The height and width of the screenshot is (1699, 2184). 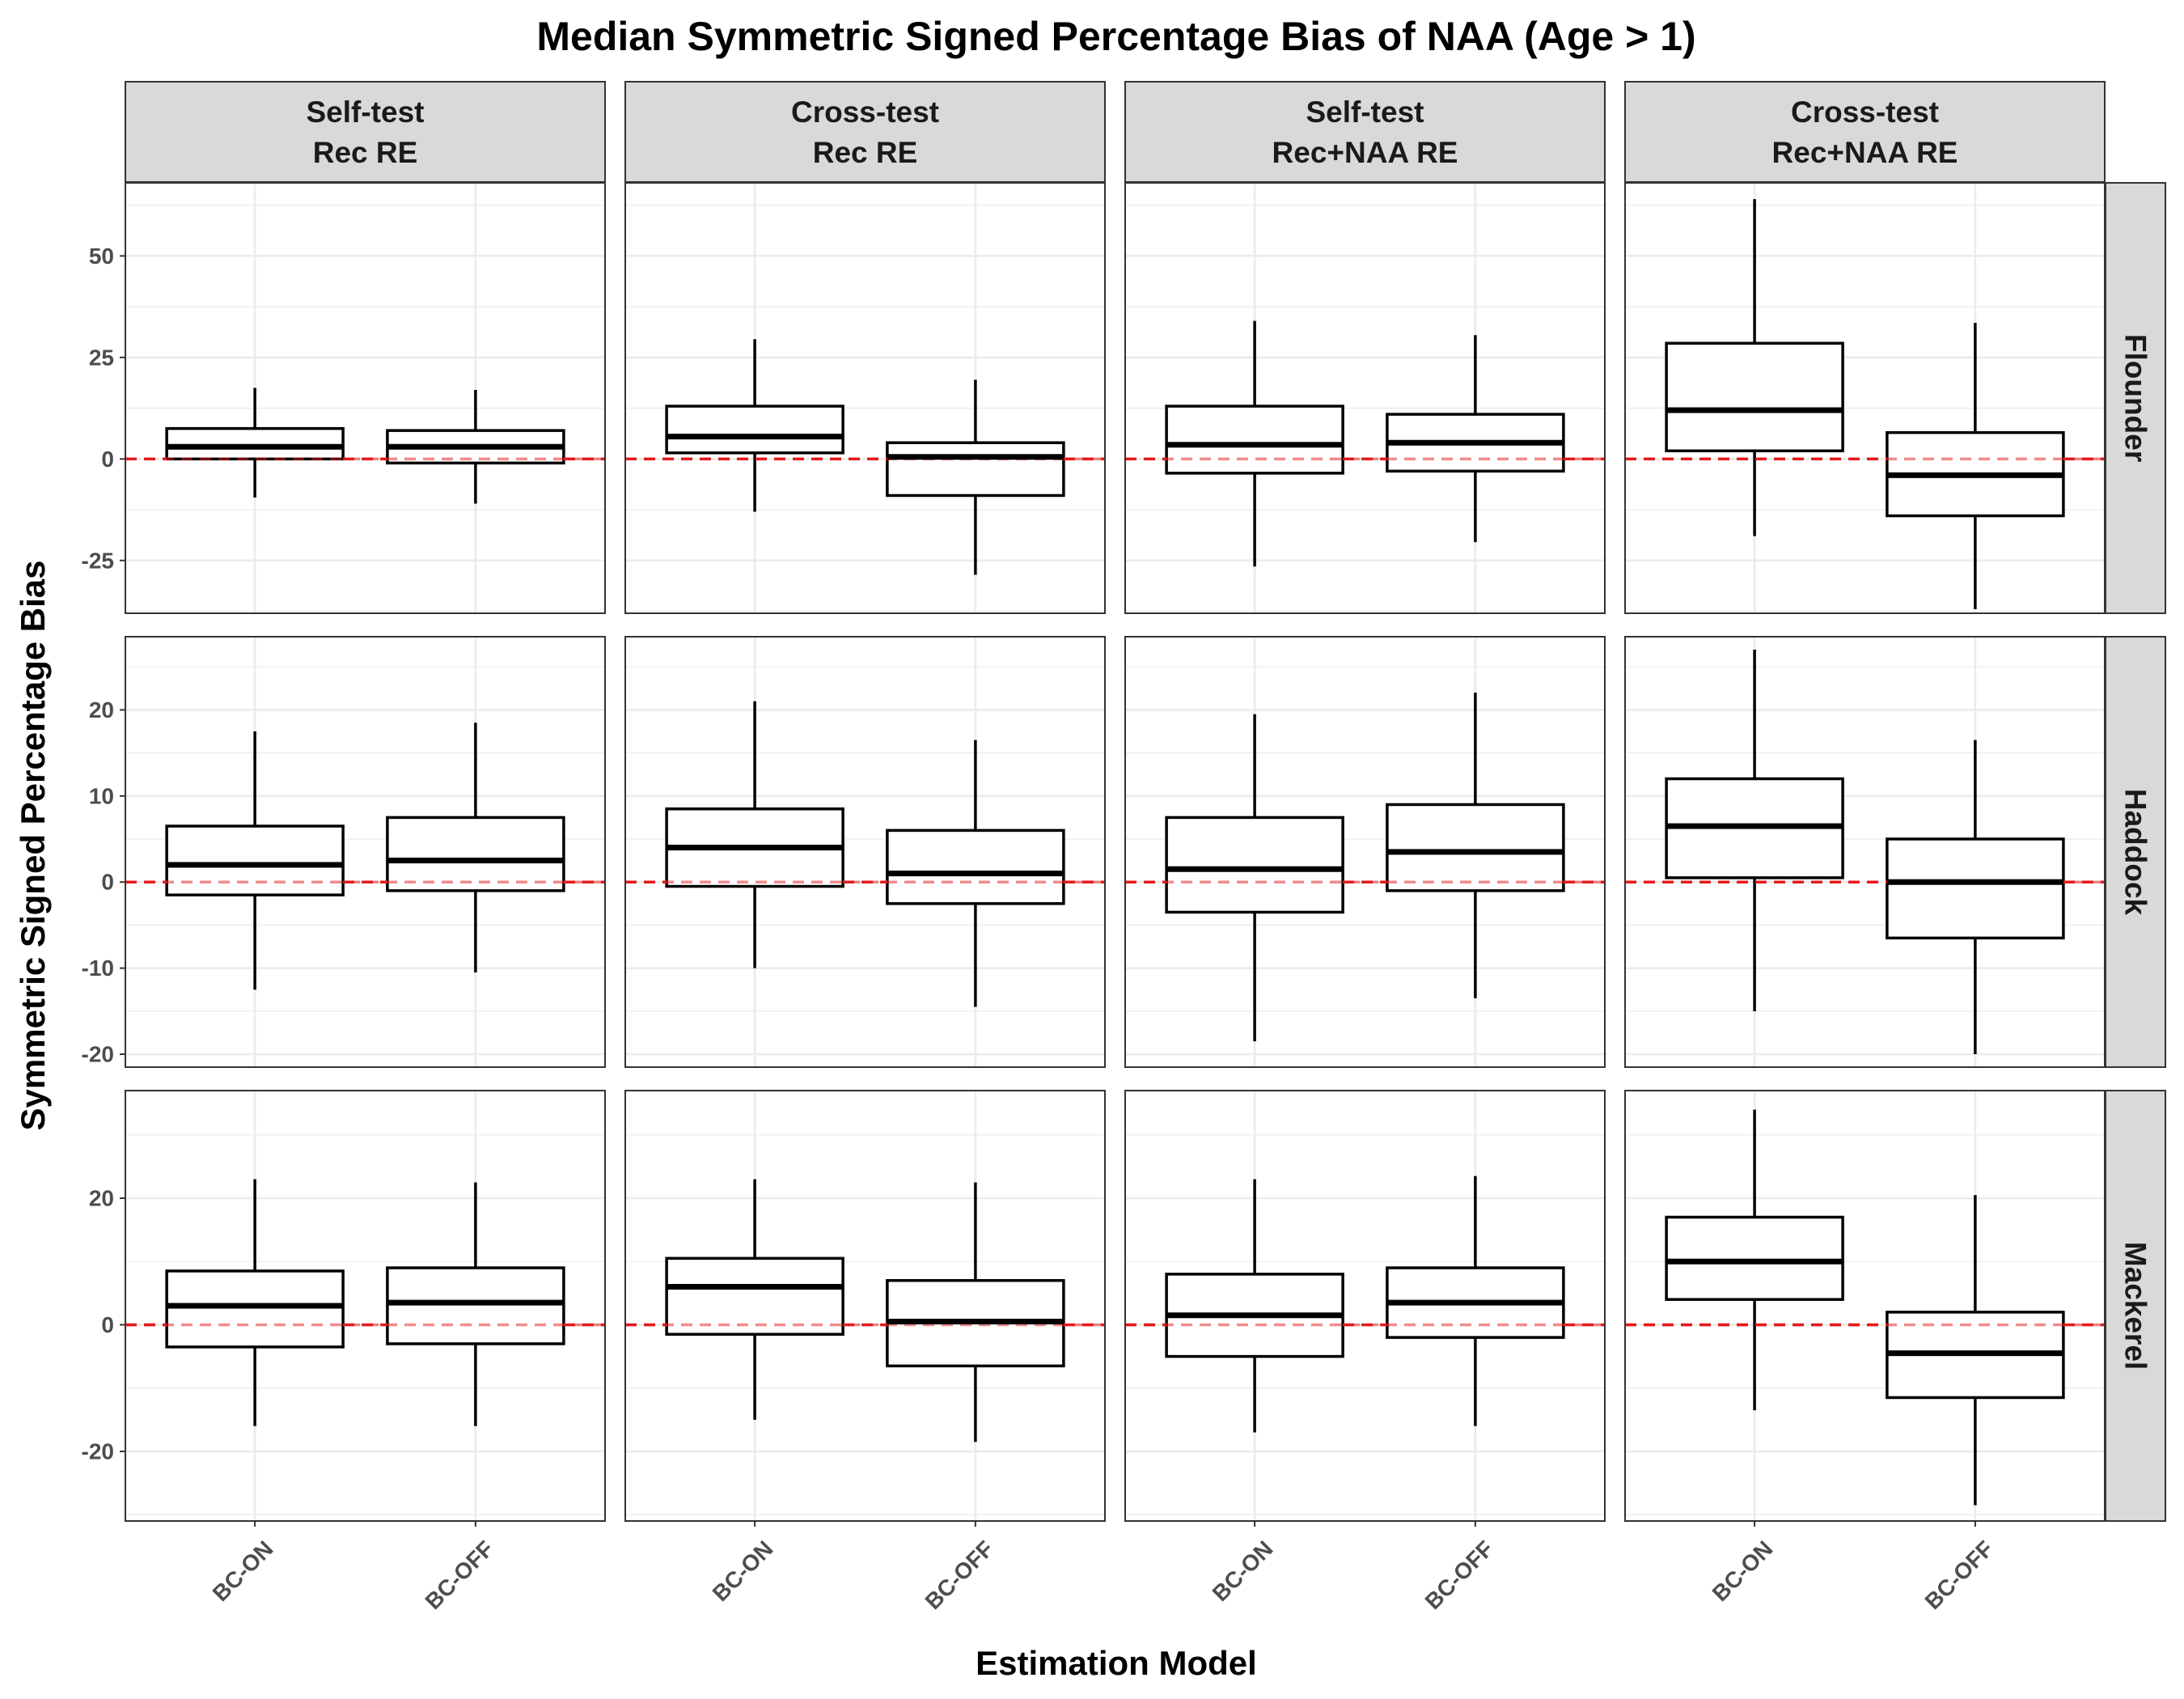 I want to click on box-haddock-2-bc-off, so click(x=976, y=867).